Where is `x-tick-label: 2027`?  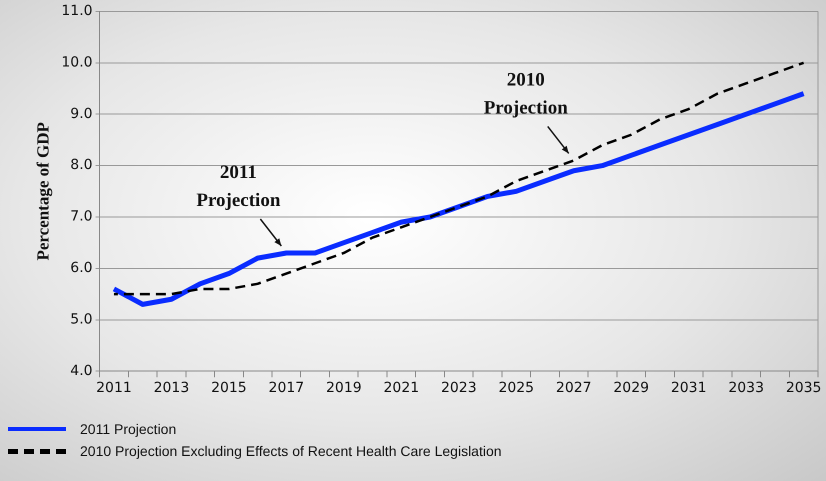
x-tick-label: 2027 is located at coordinates (574, 388).